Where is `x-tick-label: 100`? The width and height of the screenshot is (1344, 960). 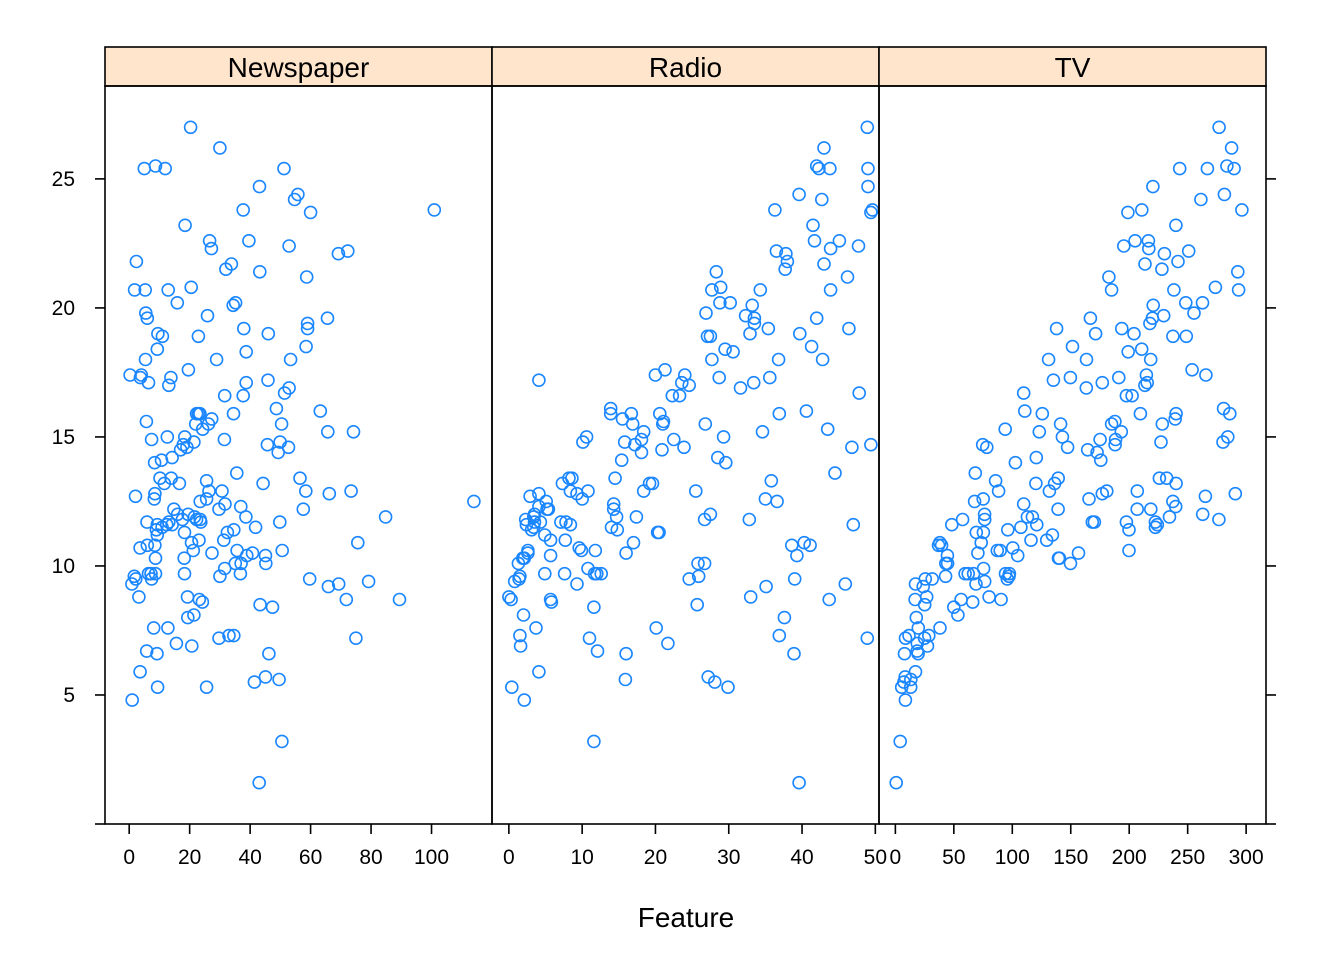 x-tick-label: 100 is located at coordinates (1012, 857).